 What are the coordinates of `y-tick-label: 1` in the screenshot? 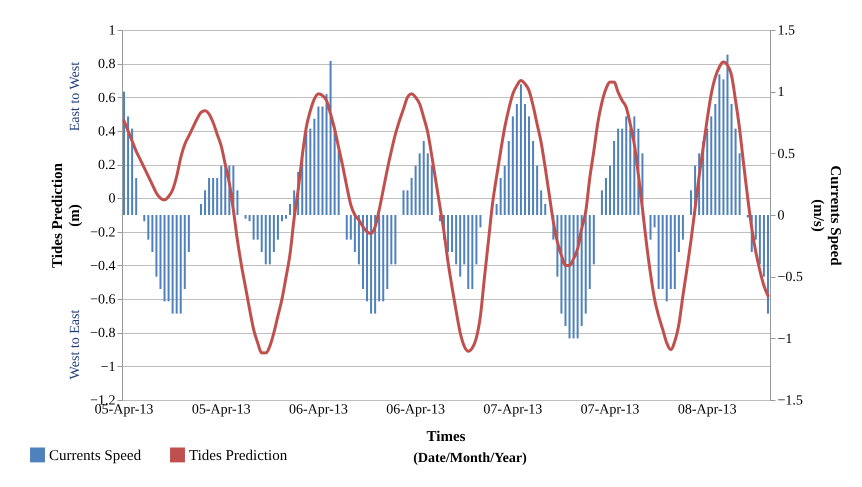 It's located at (112, 31).